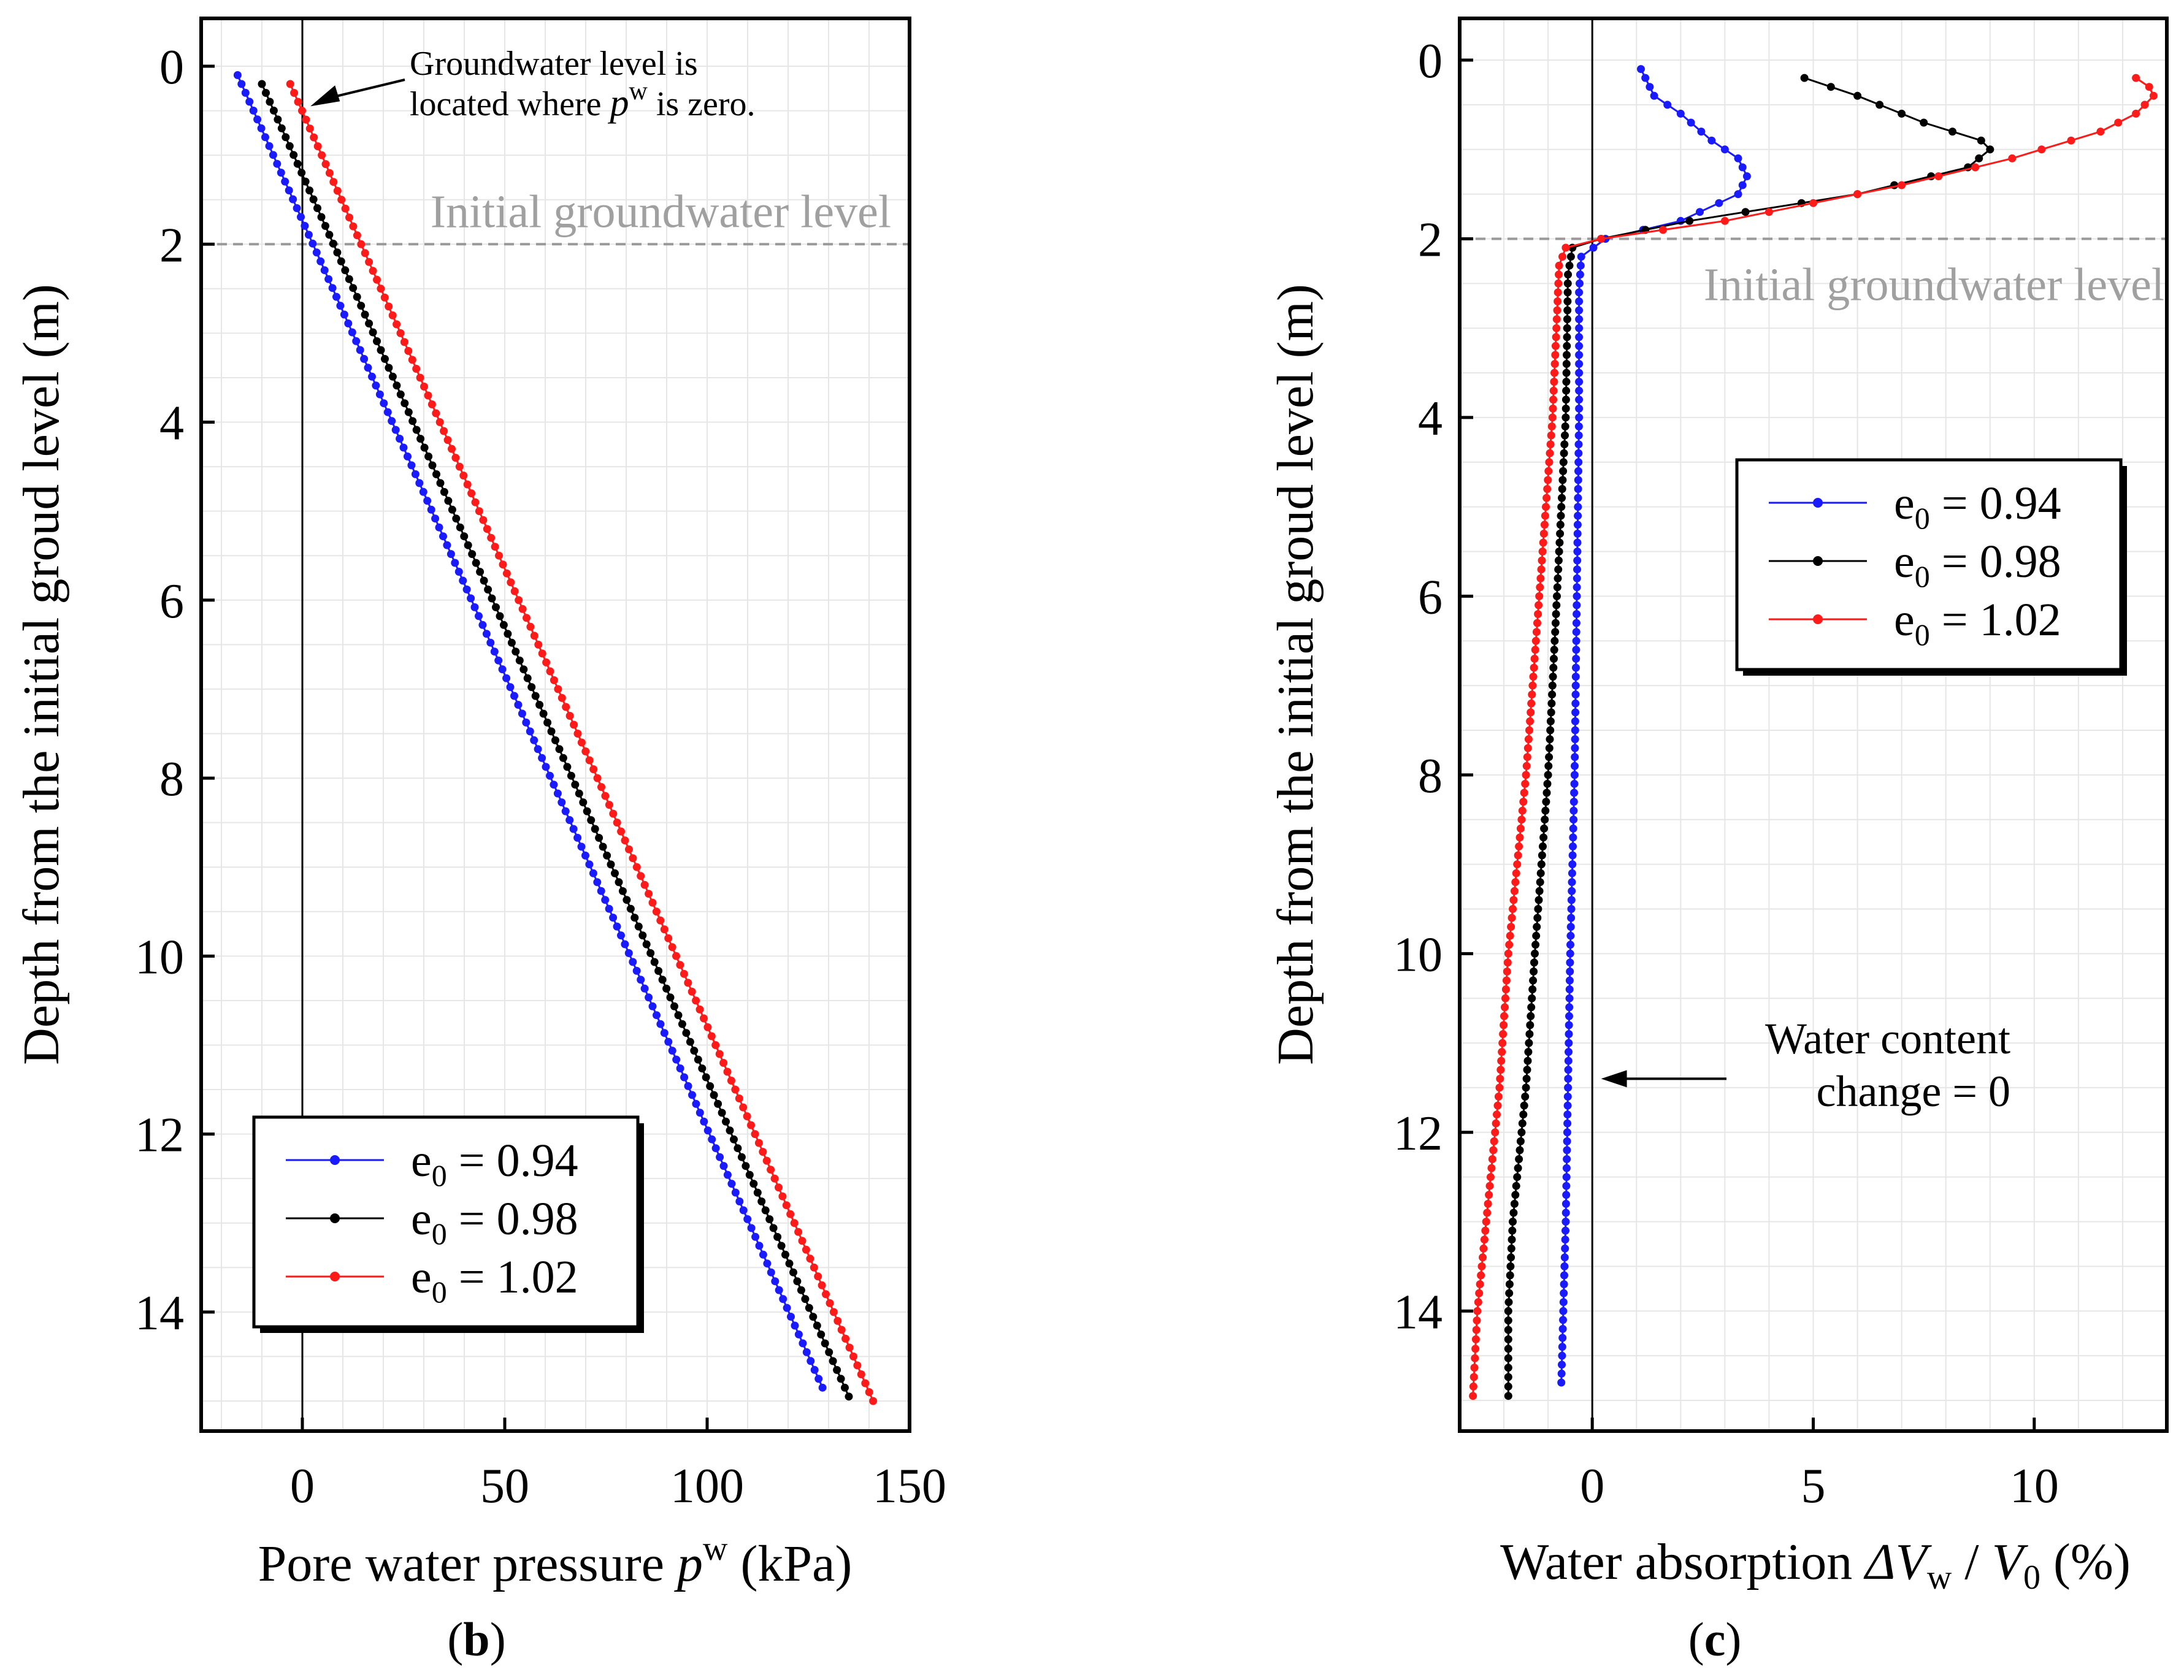 This screenshot has height=1680, width=2184. What do you see at coordinates (494, 1222) in the screenshot?
I see `legend-label-1: e0 = 0.98` at bounding box center [494, 1222].